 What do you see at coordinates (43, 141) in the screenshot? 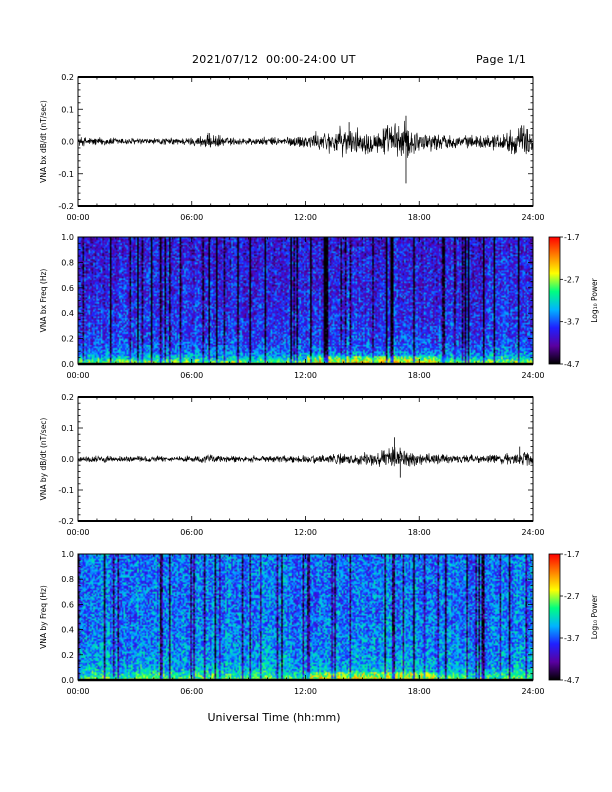
I see `y-axis-label: VNA bx dB/dt (nT/sec)` at bounding box center [43, 141].